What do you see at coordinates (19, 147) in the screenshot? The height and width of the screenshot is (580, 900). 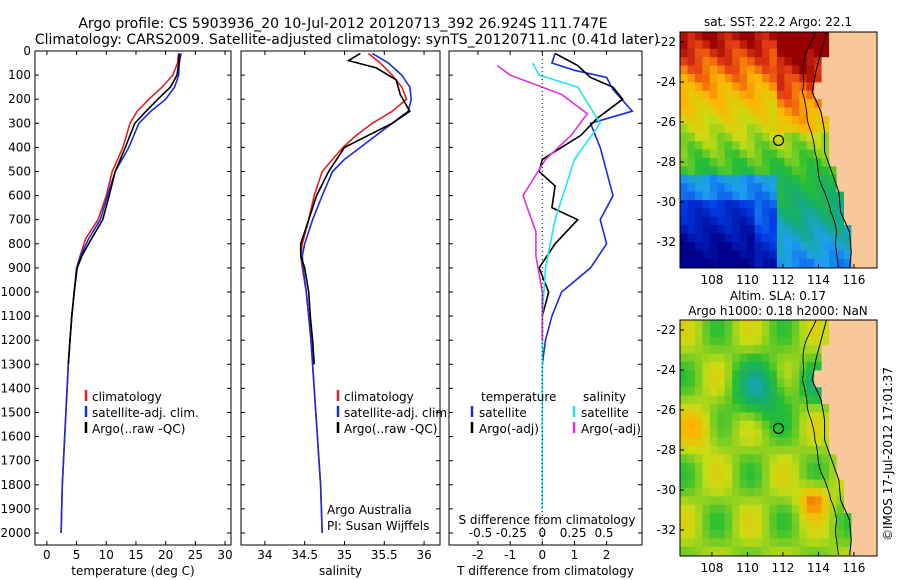 I see `y-tick-label: 400` at bounding box center [19, 147].